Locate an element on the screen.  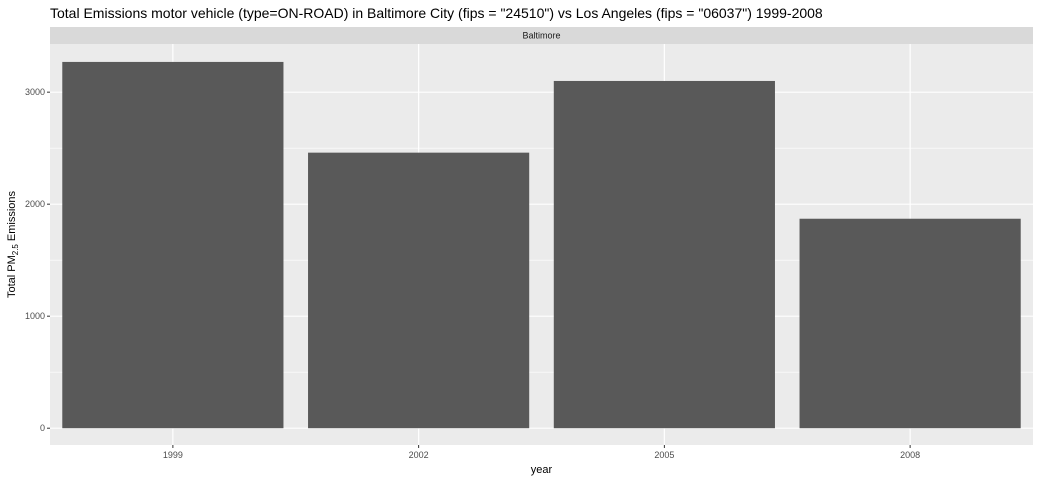
x-tick-label: 2002 is located at coordinates (419, 455).